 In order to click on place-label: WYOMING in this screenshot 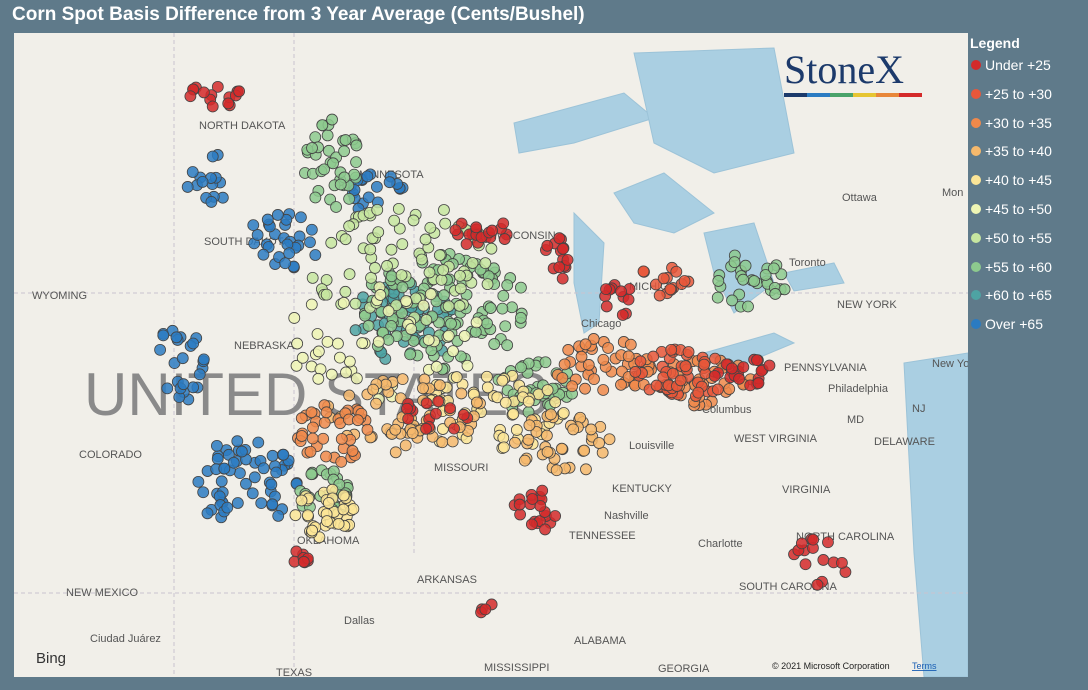, I will do `click(59, 296)`.